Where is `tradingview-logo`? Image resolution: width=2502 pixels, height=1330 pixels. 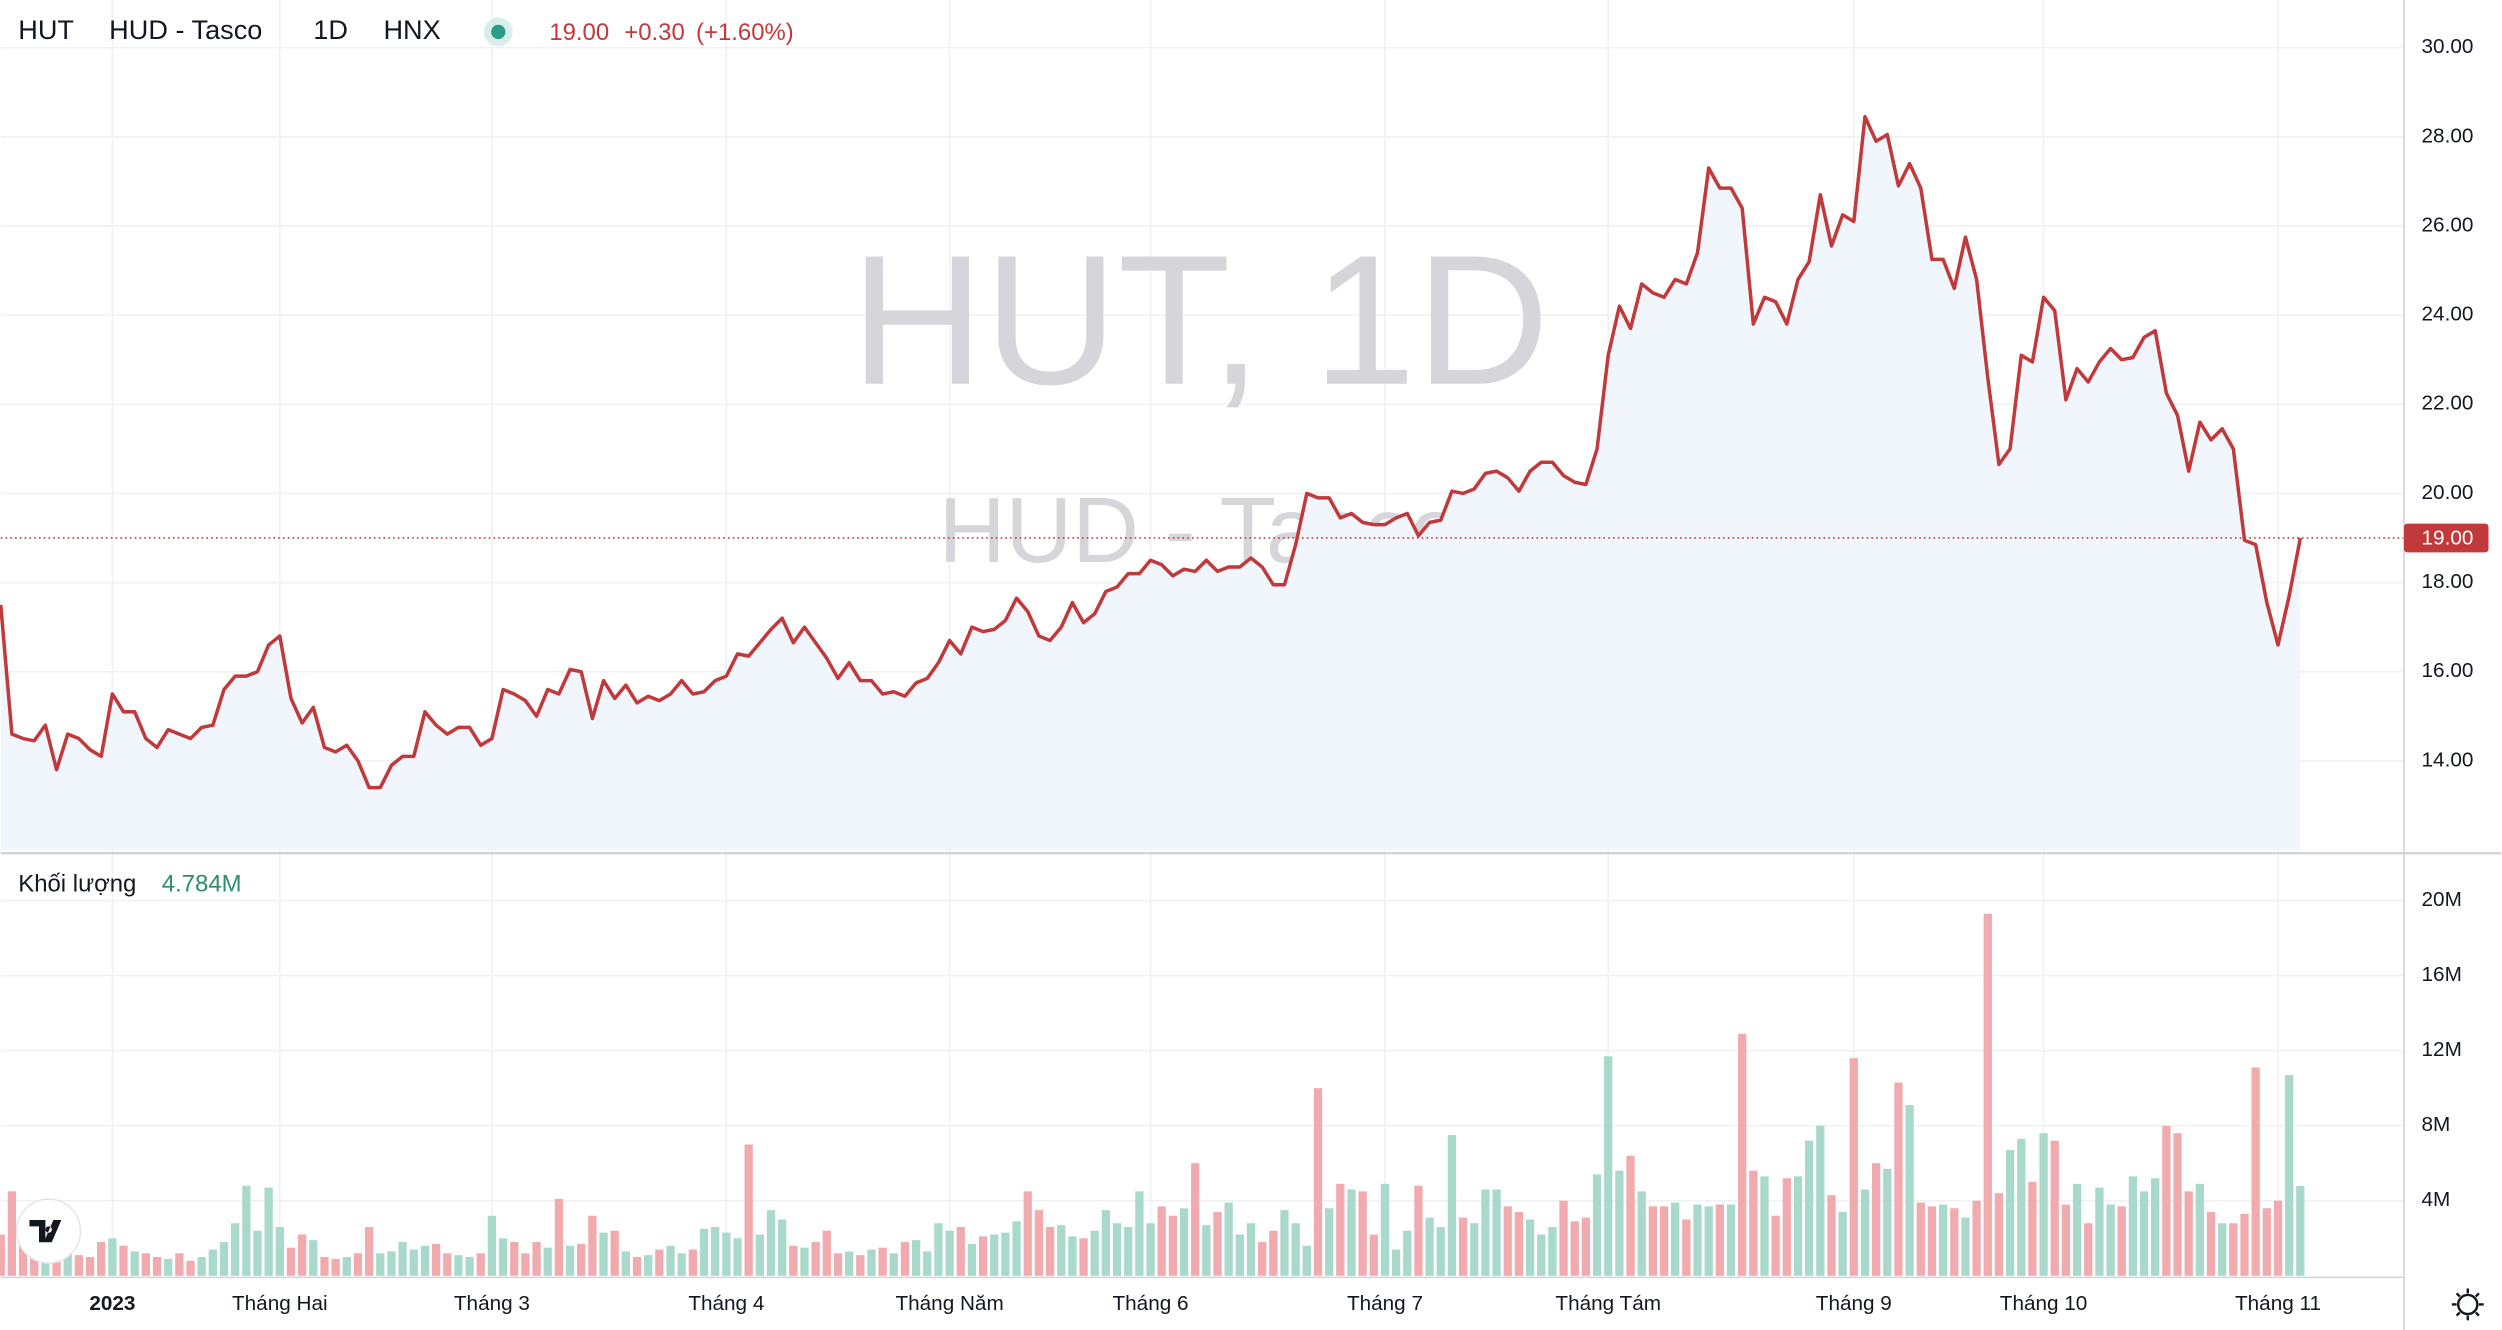
tradingview-logo is located at coordinates (48, 1231).